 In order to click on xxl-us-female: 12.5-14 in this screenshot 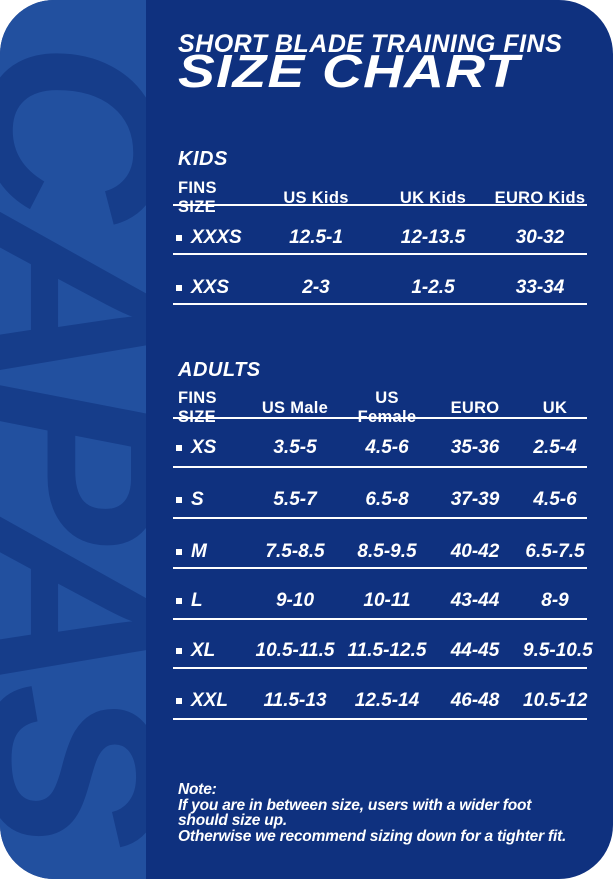, I will do `click(387, 700)`.